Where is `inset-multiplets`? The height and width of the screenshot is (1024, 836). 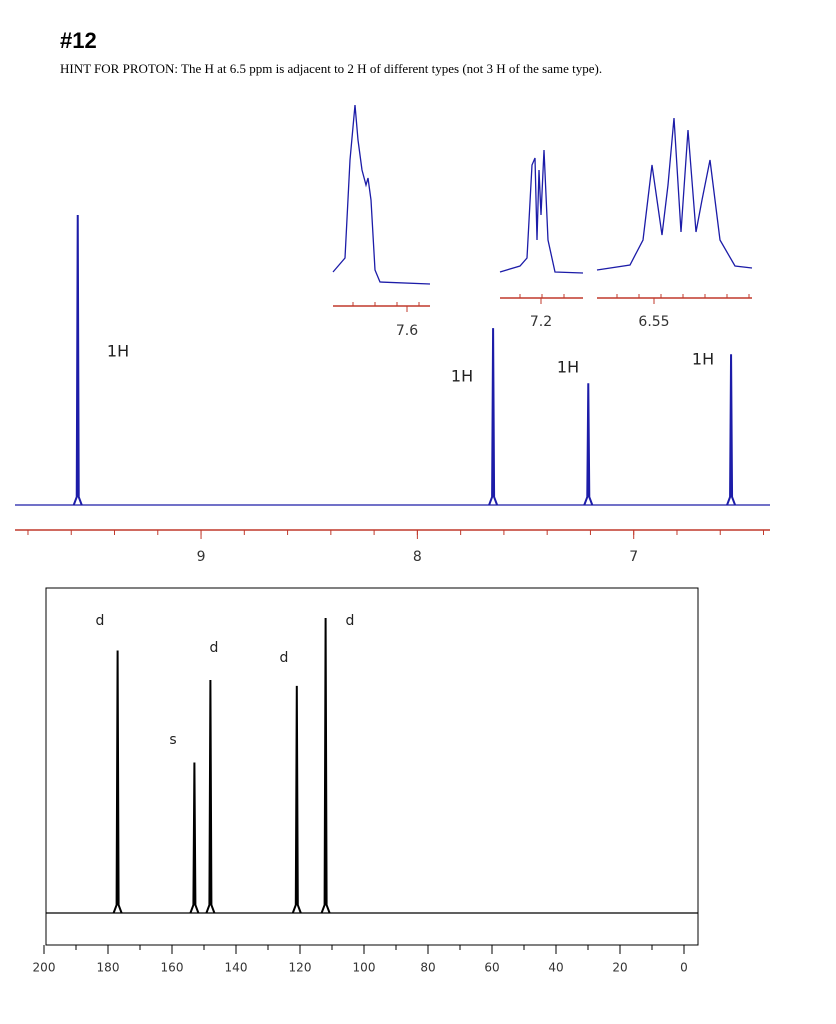 inset-multiplets is located at coordinates (542, 194).